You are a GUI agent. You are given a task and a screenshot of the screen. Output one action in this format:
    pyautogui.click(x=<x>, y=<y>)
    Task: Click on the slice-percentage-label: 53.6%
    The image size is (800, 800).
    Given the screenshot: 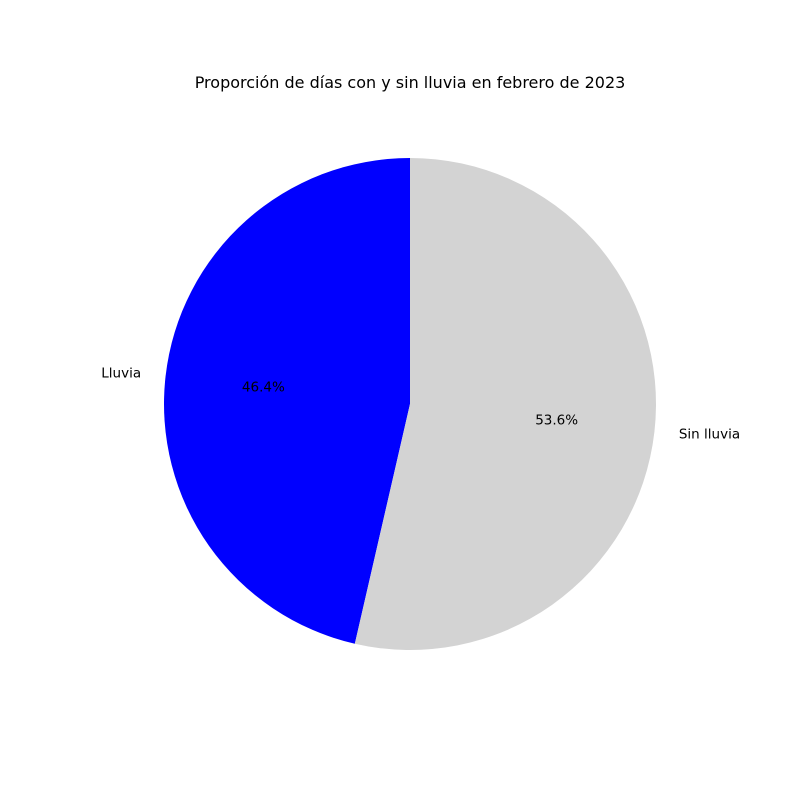 What is the action you would take?
    pyautogui.click(x=556, y=421)
    